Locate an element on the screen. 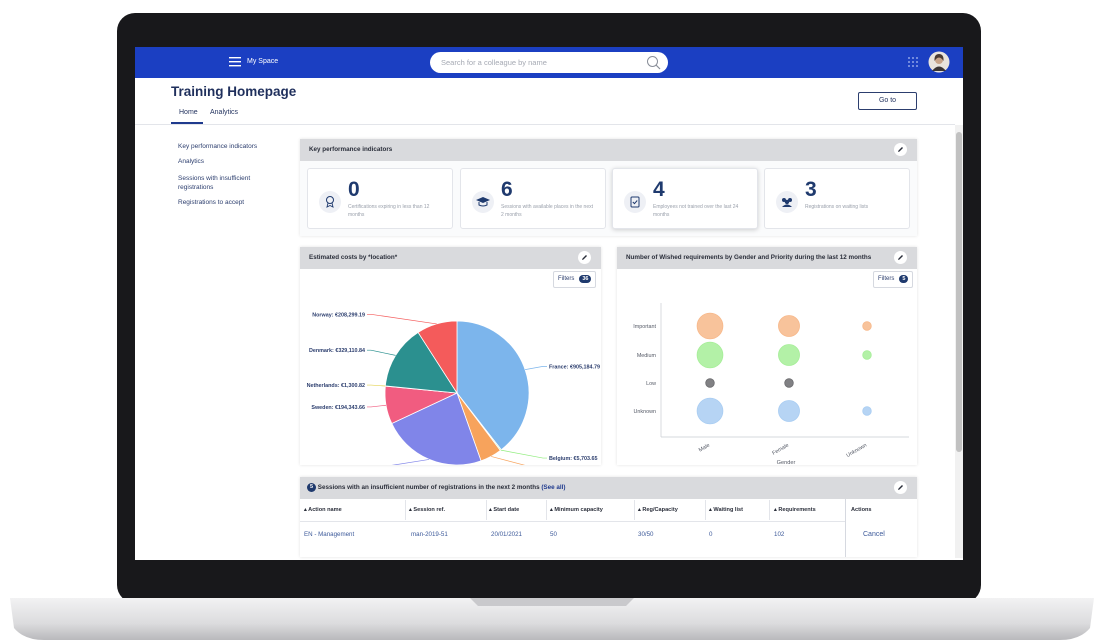 This screenshot has height=644, width=1104. apps-icon is located at coordinates (913, 62).